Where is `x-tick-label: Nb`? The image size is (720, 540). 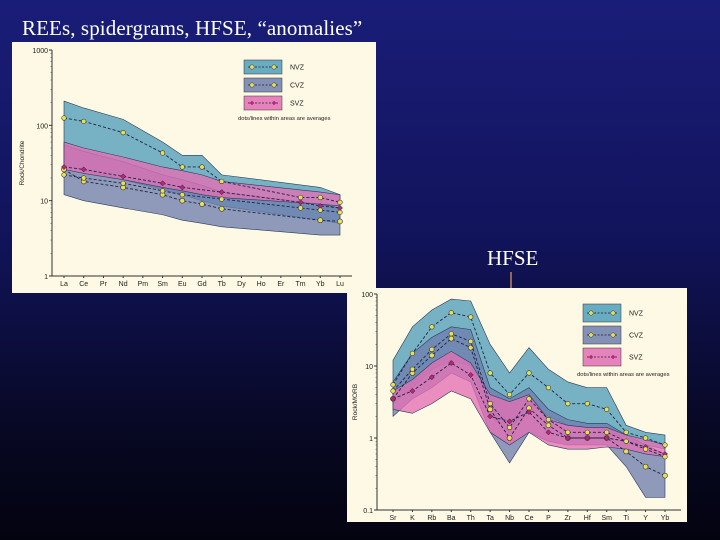 x-tick-label: Nb is located at coordinates (509, 518).